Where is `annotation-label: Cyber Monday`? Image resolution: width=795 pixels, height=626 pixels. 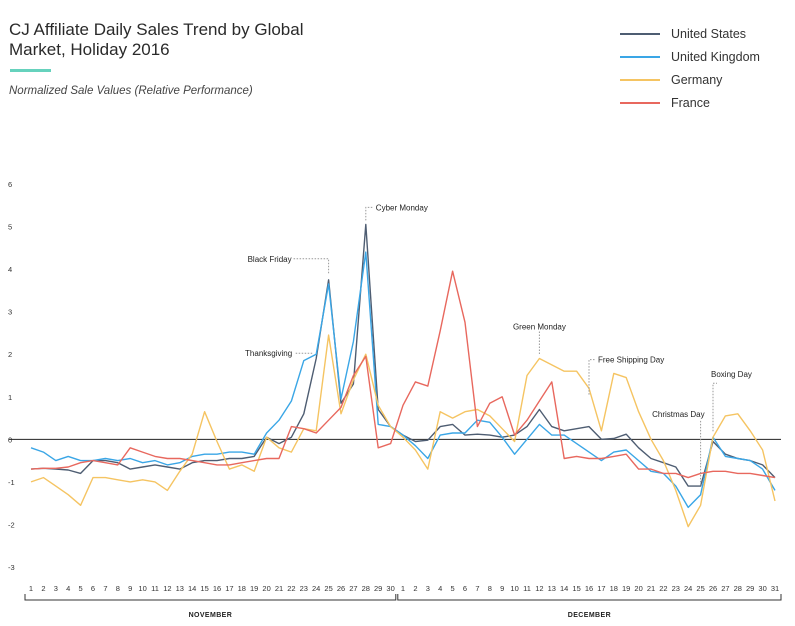 annotation-label: Cyber Monday is located at coordinates (402, 207).